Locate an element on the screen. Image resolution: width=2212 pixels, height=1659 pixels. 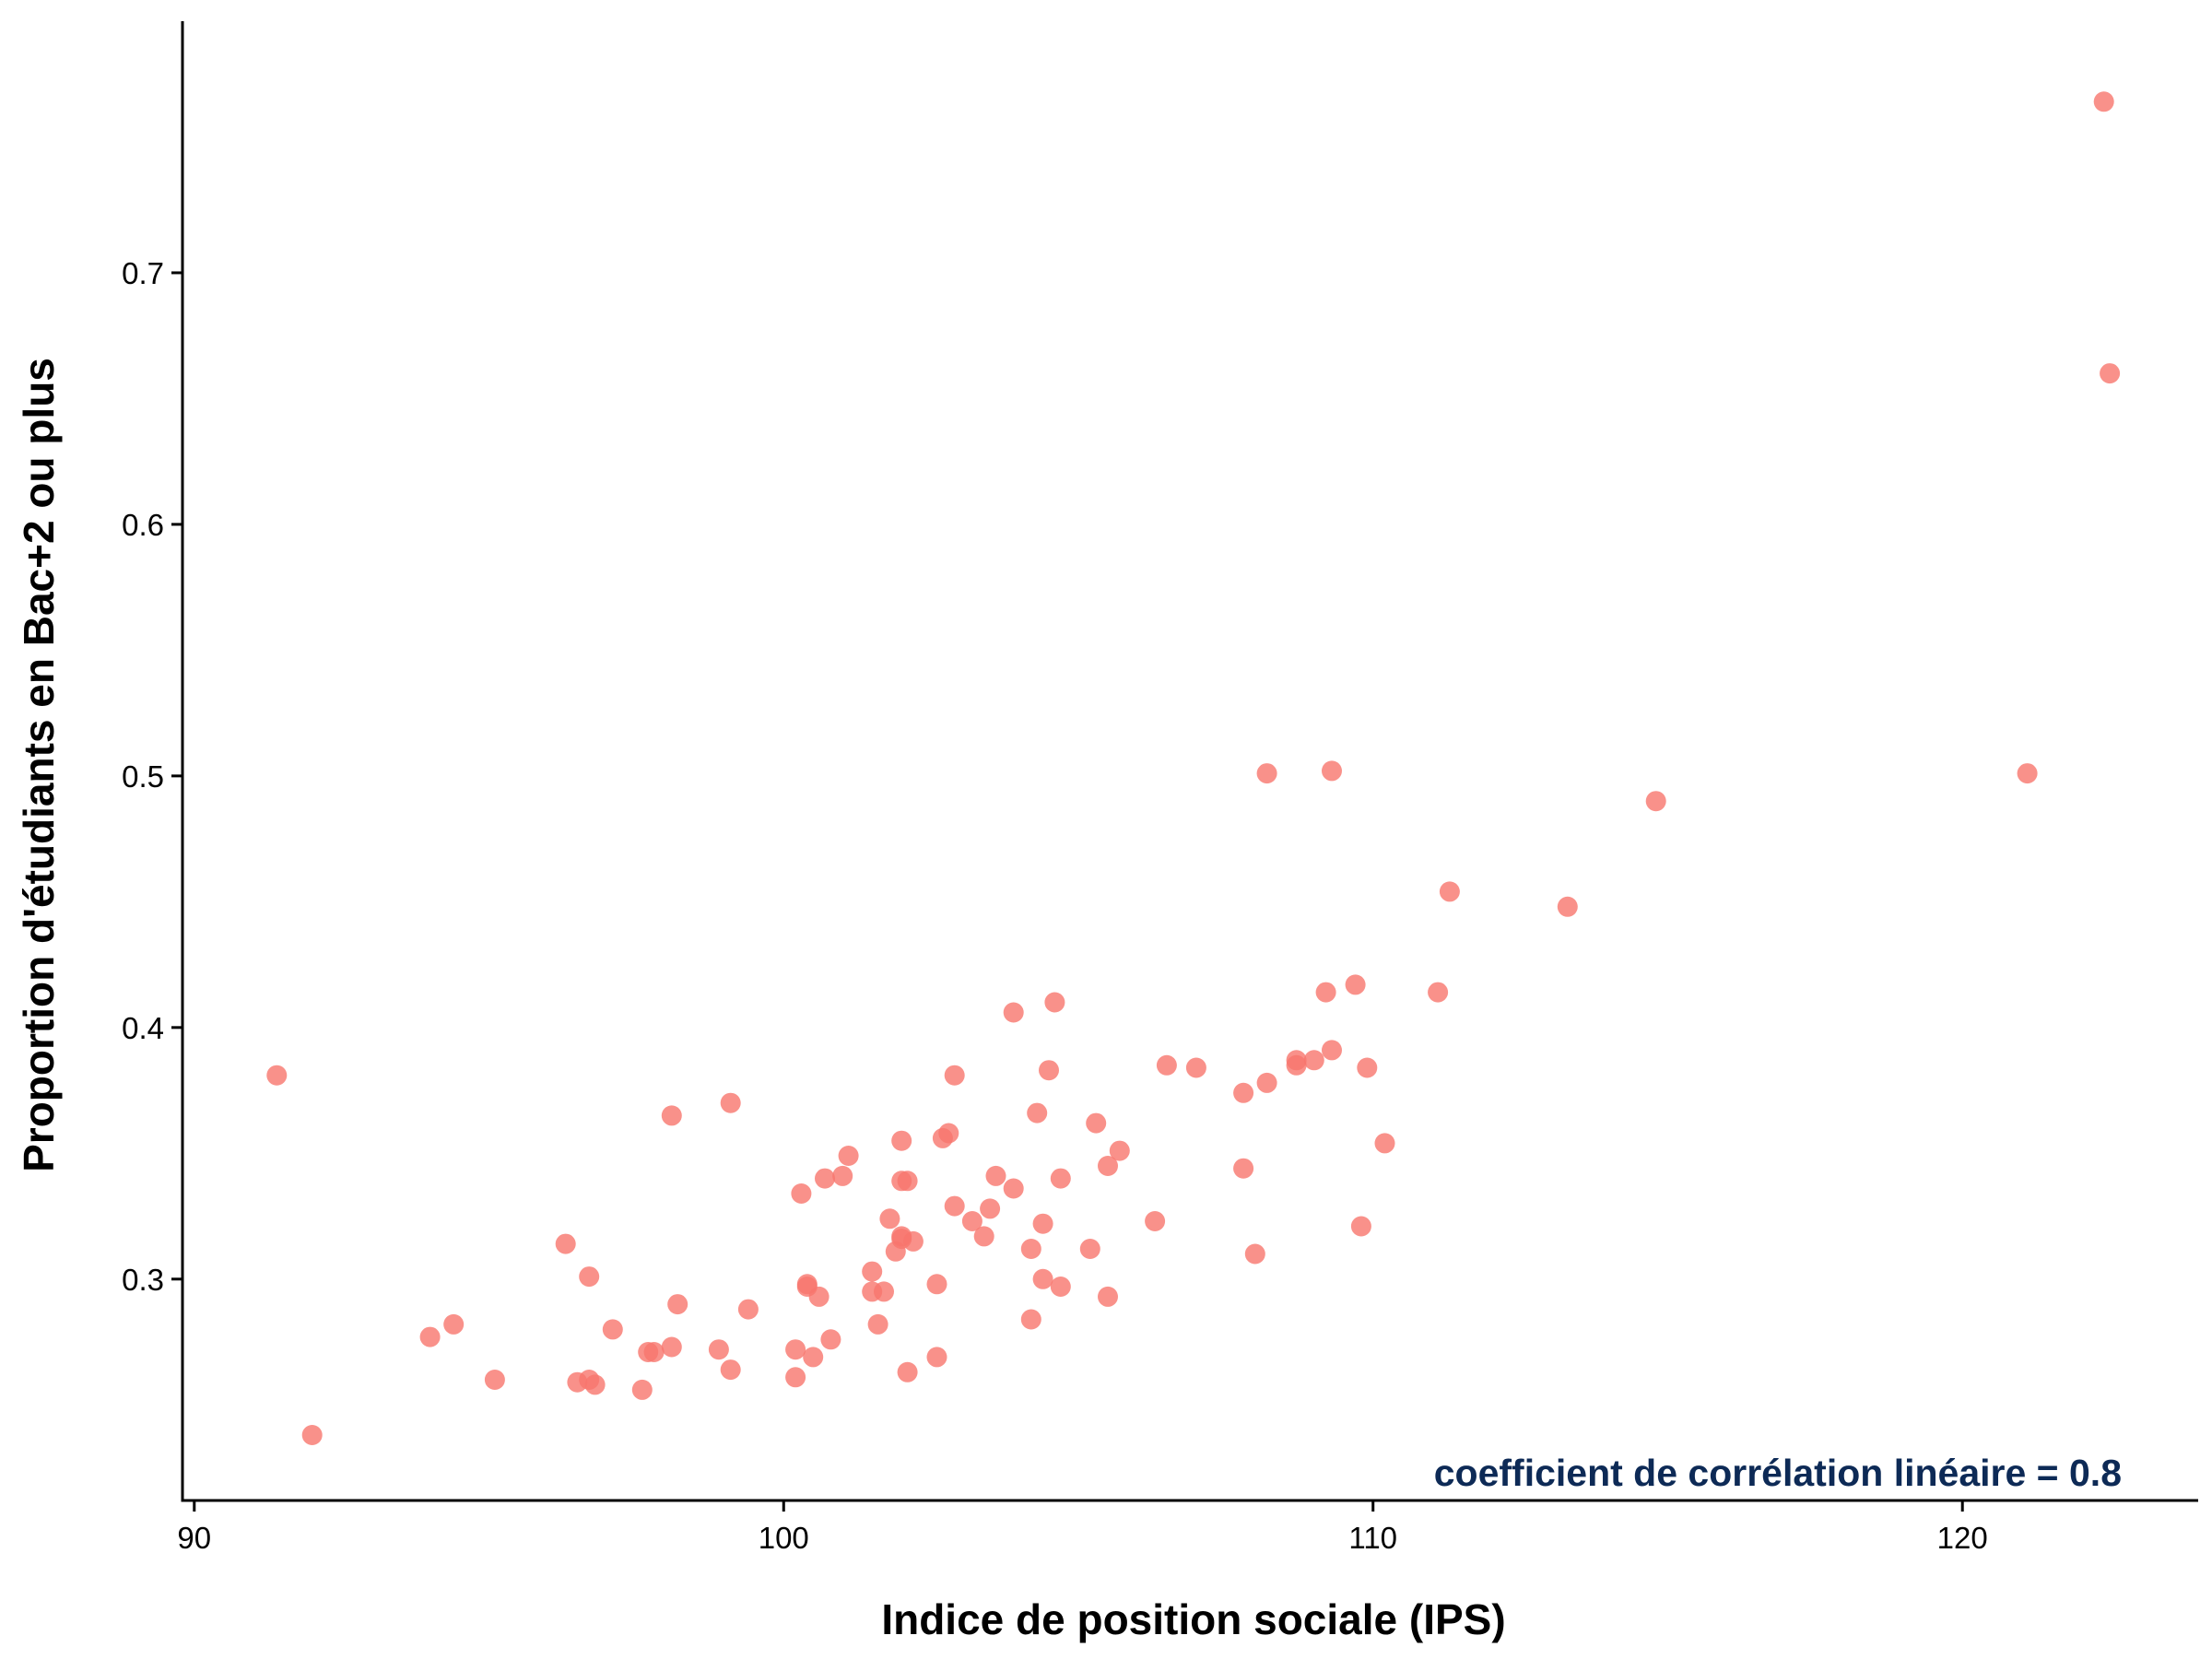
x-axis-ticks: 90 100 110 120 is located at coordinates (1082, 1527).